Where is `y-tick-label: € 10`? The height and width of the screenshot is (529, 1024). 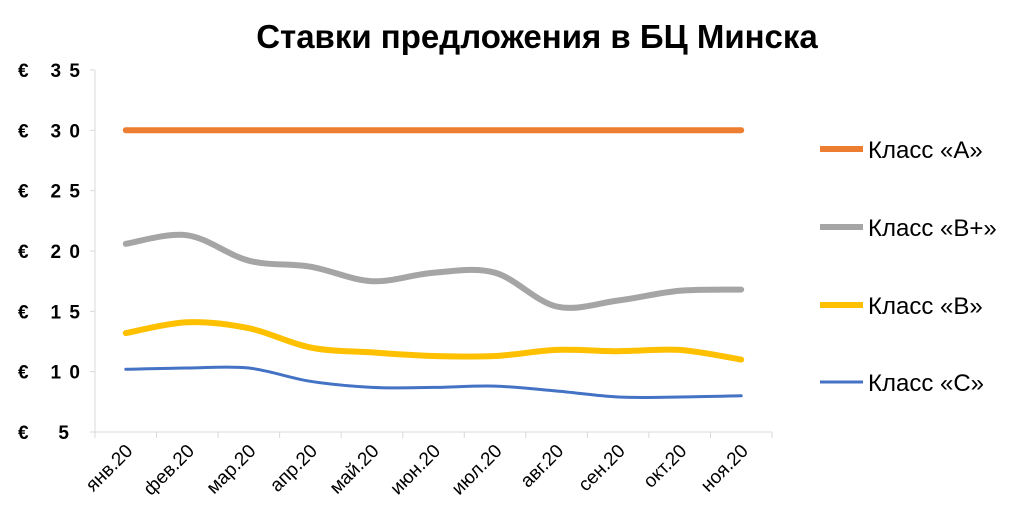
y-tick-label: € 10 is located at coordinates (49, 373).